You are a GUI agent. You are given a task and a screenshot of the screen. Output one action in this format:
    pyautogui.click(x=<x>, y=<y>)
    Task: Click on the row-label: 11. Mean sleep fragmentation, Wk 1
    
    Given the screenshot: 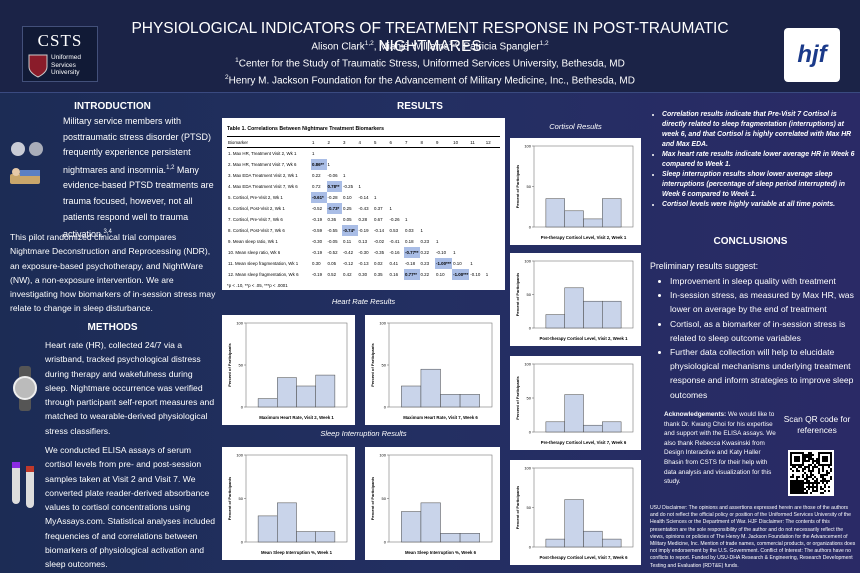 What is the action you would take?
    pyautogui.click(x=263, y=263)
    